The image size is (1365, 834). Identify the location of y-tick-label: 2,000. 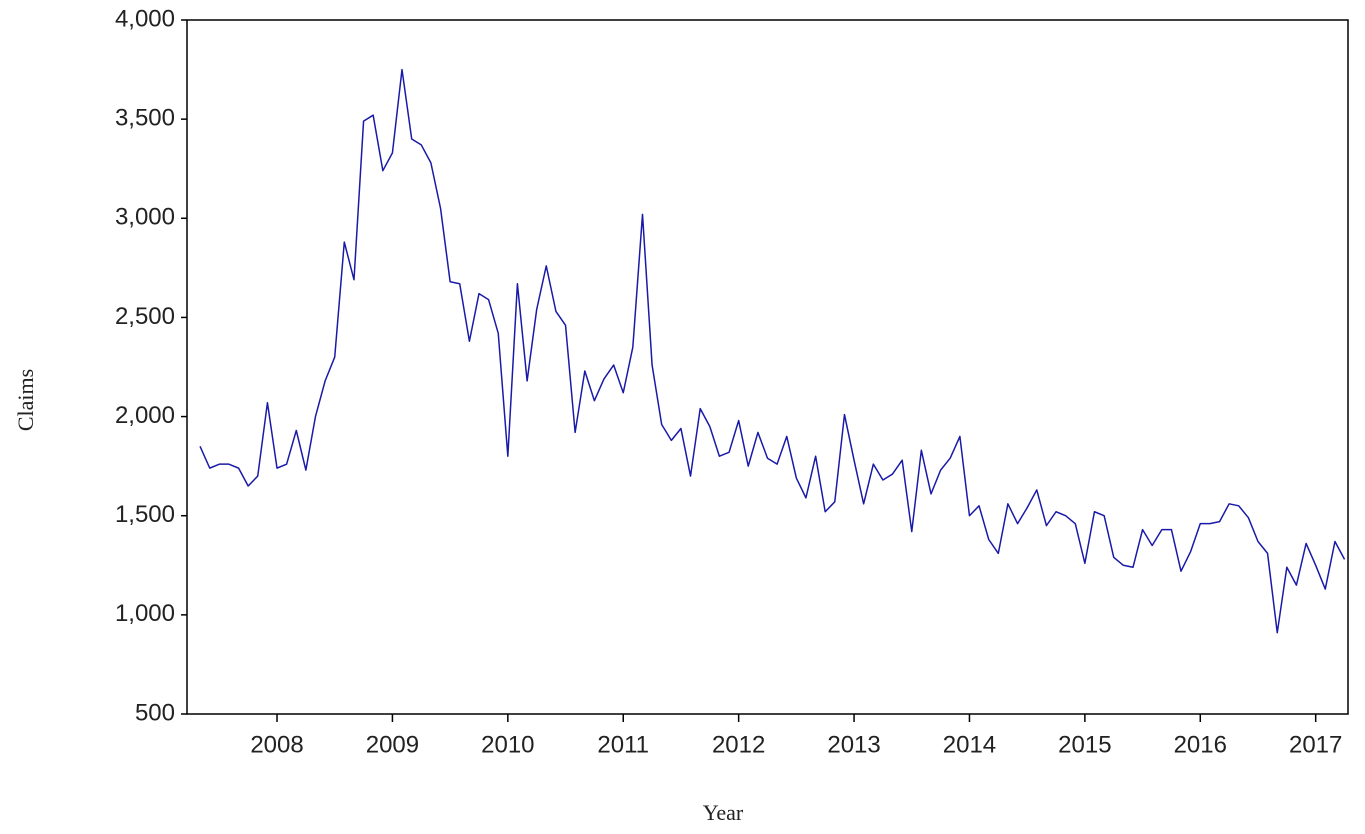
(145, 415).